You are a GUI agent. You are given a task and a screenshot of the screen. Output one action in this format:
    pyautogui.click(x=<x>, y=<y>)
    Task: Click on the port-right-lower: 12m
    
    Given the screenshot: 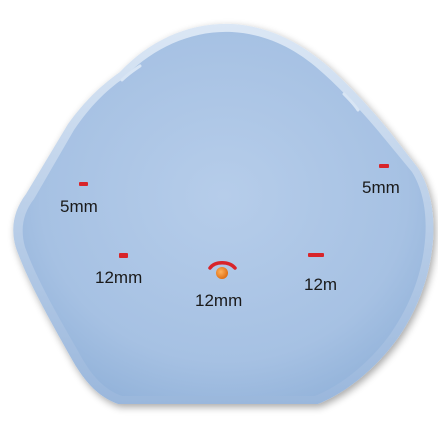 What is the action you would take?
    pyautogui.click(x=320, y=273)
    